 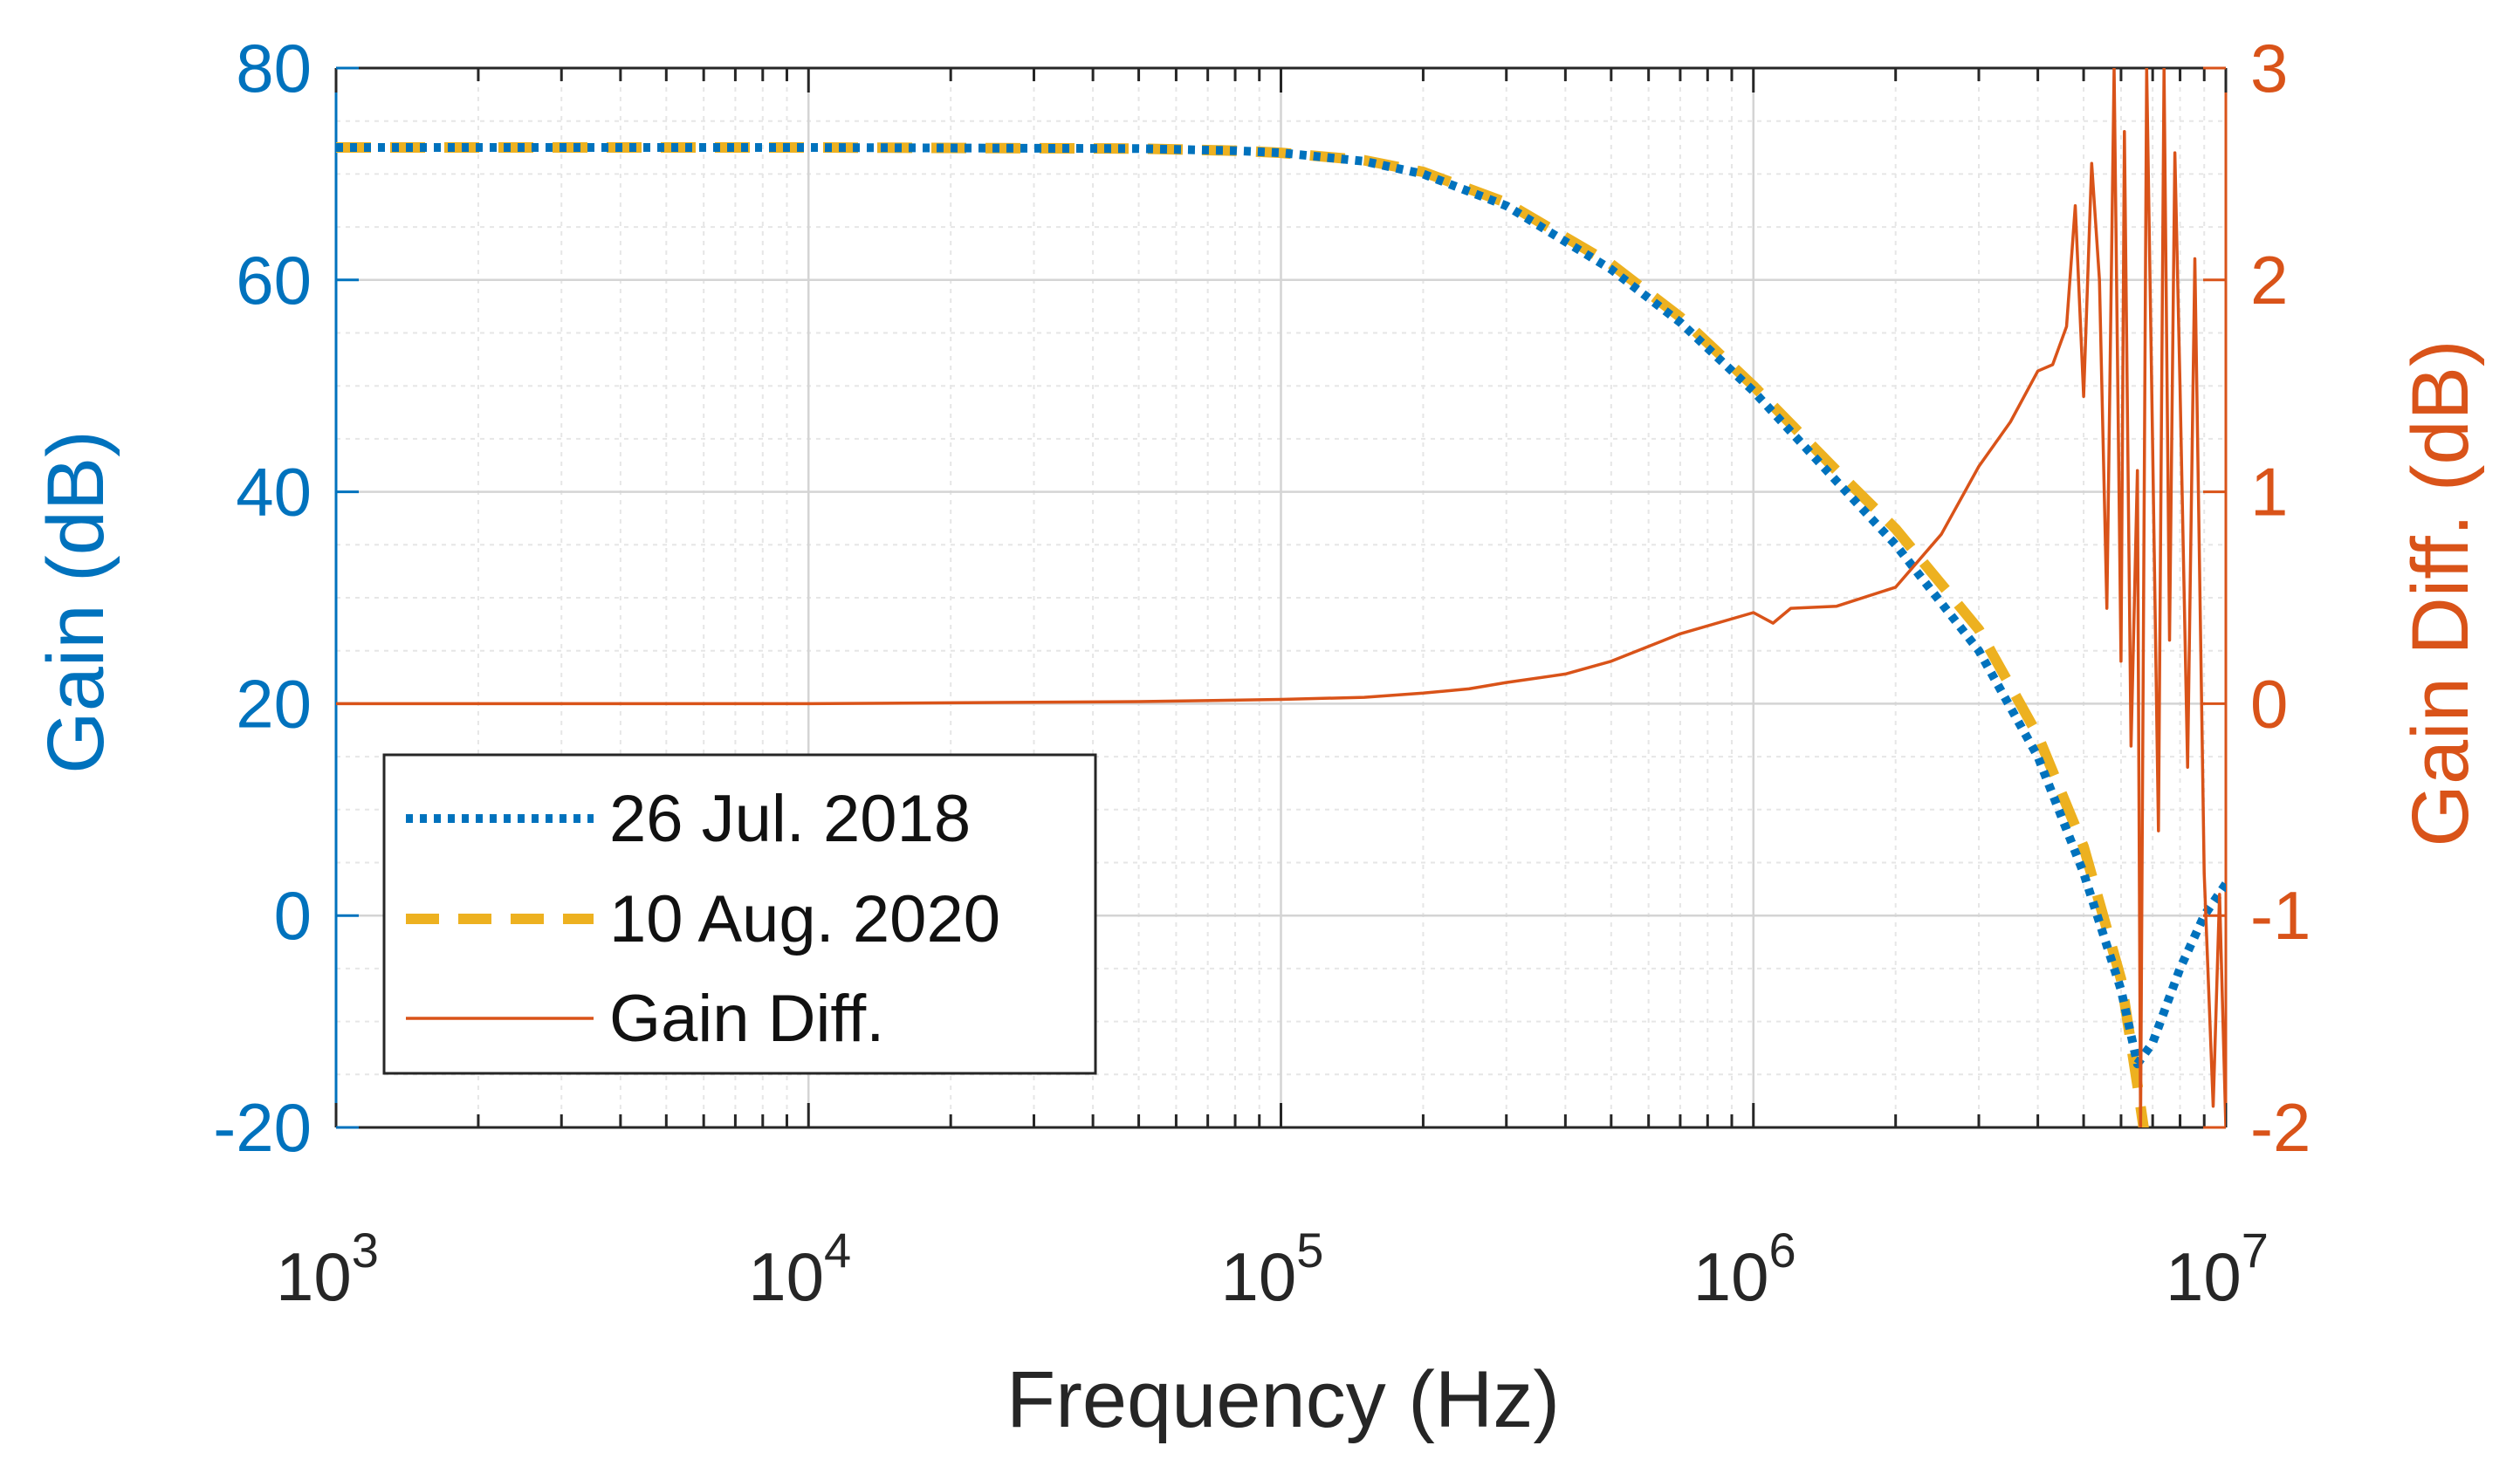 I want to click on x-tick-label: 10³, so click(x=327, y=1269).